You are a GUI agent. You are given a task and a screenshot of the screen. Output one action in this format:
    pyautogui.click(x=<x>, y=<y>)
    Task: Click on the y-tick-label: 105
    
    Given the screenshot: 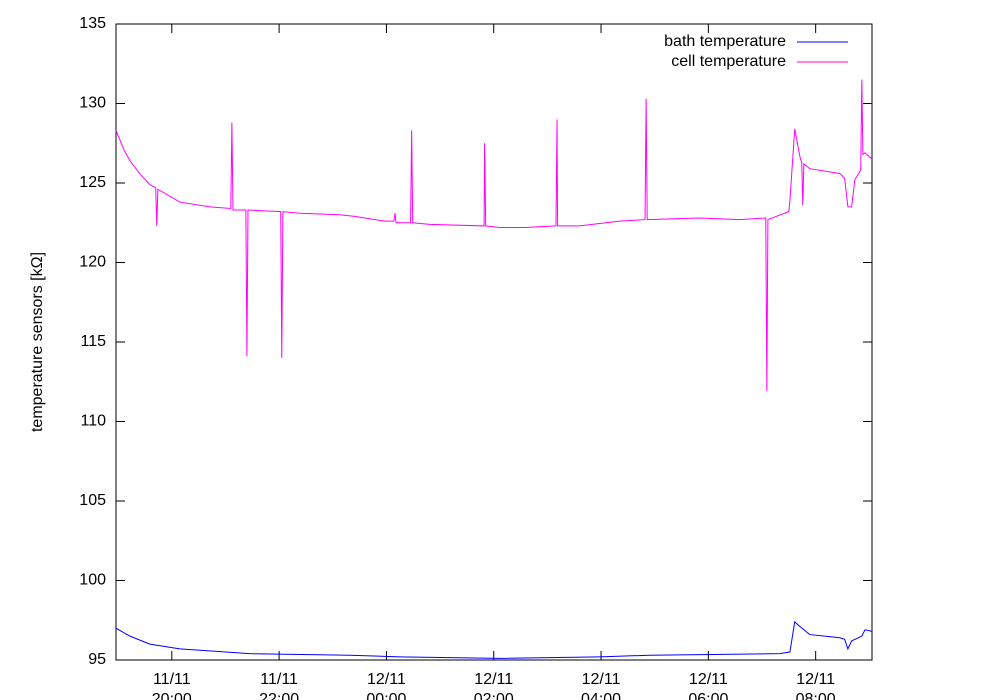 What is the action you would take?
    pyautogui.click(x=92, y=500)
    